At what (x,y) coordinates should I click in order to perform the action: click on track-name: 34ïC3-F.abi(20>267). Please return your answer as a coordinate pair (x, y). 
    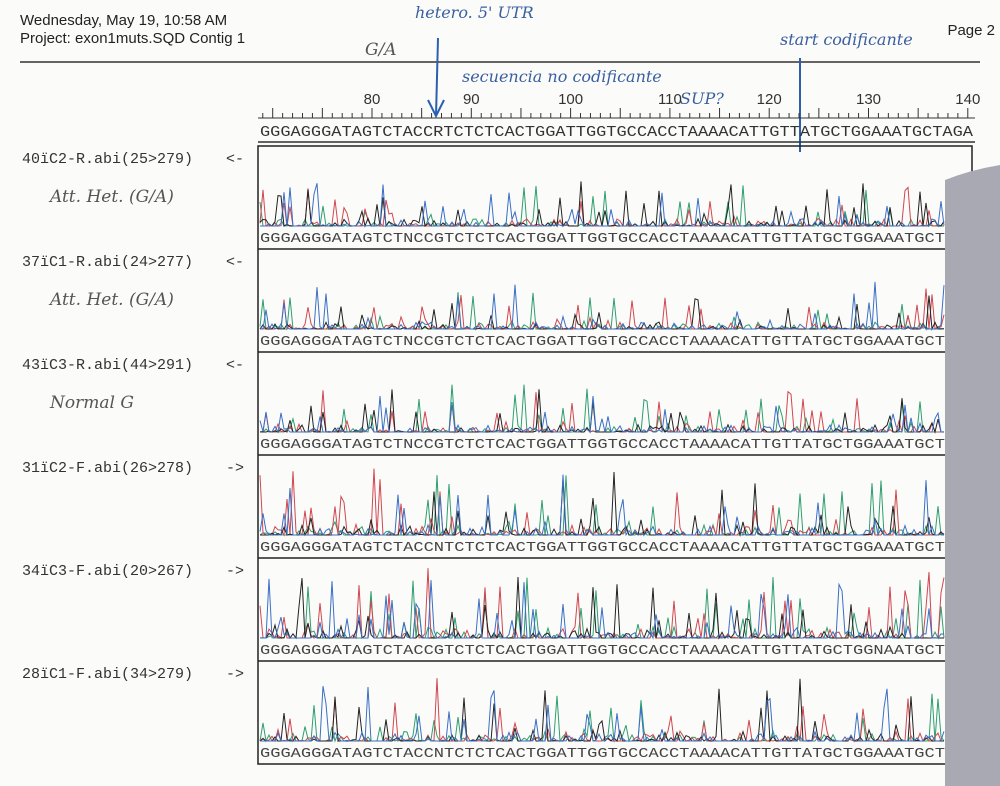
    Looking at the image, I should click on (107, 571).